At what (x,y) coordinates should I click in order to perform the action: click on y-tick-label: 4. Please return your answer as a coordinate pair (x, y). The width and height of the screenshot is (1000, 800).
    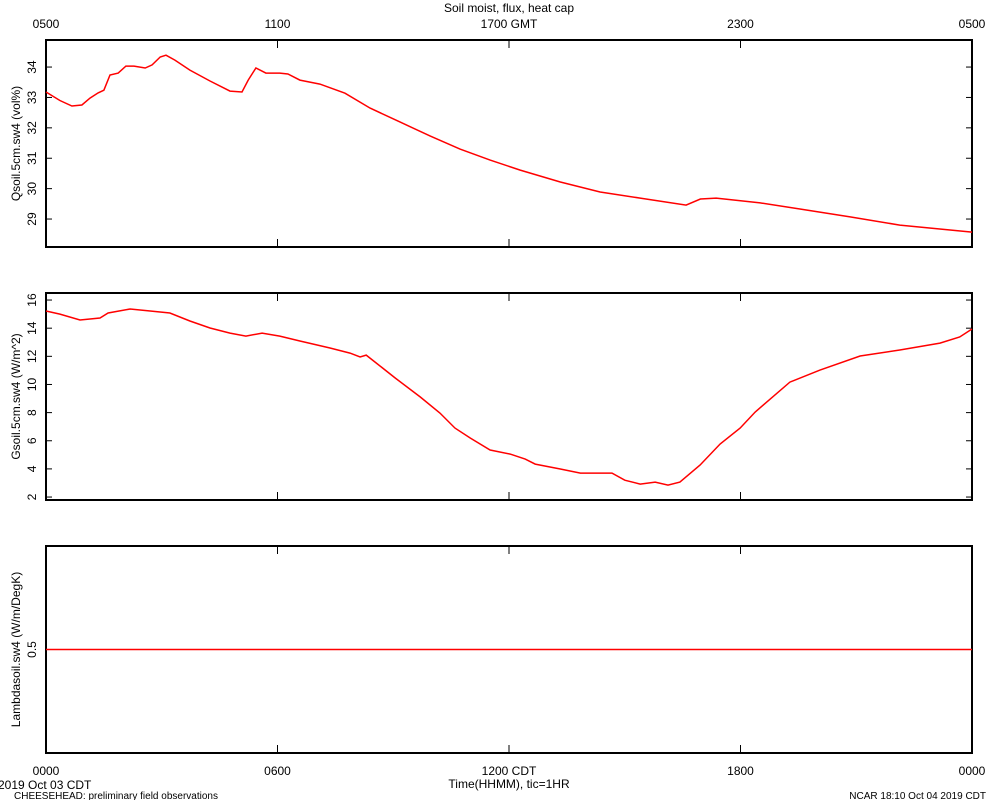
    Looking at the image, I should click on (32, 468).